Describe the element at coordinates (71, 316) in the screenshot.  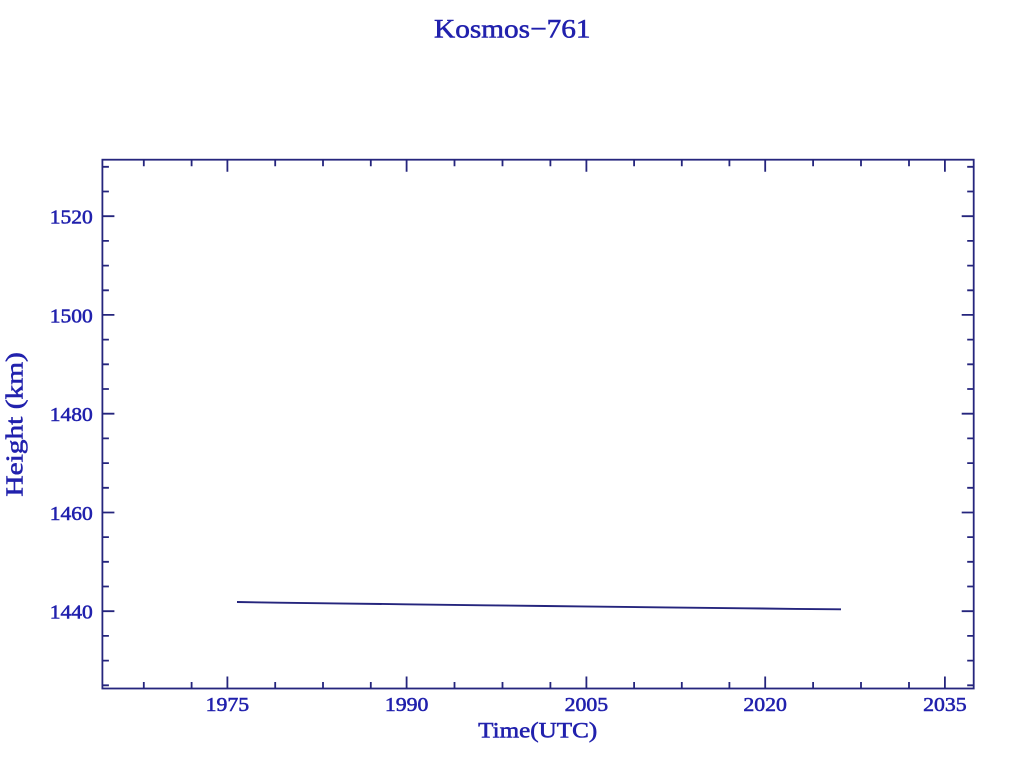
I see `svg-text: 1500` at that location.